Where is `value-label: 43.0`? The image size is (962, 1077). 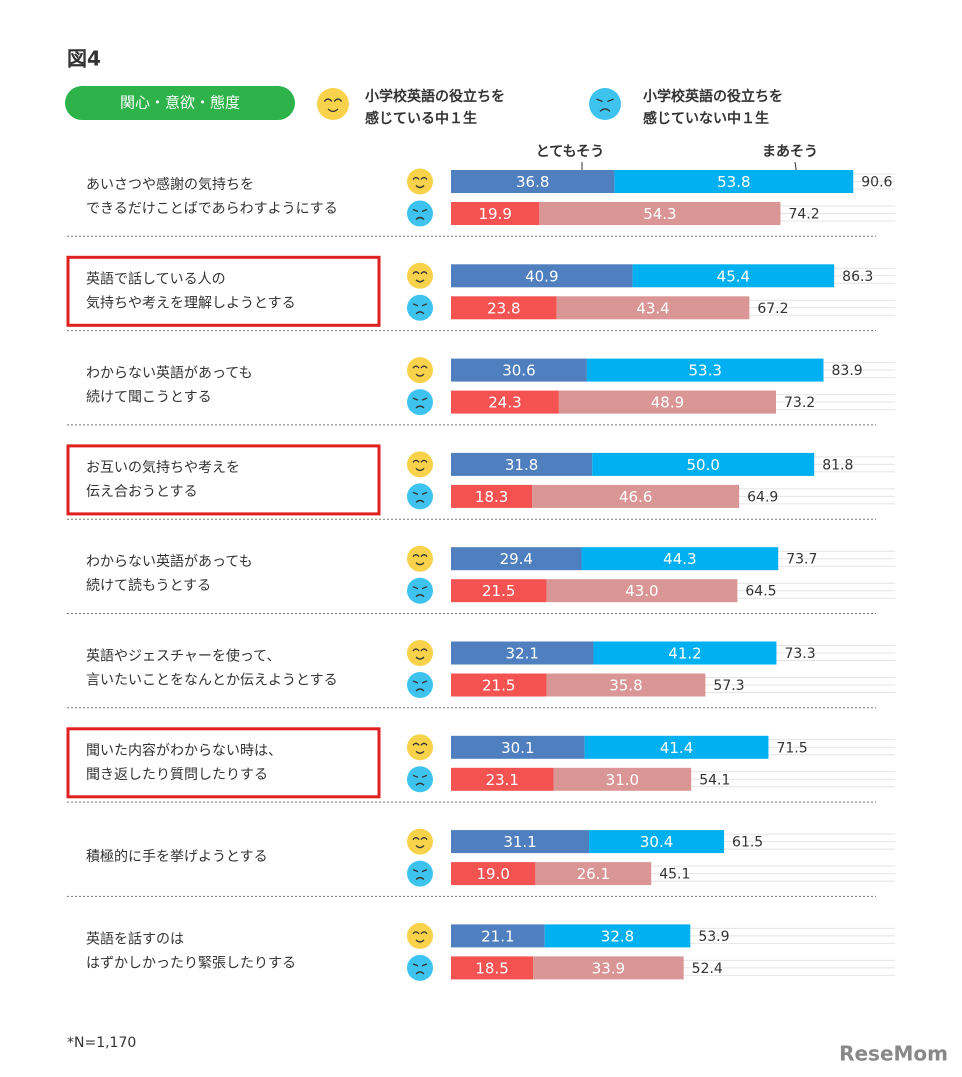 value-label: 43.0 is located at coordinates (641, 591).